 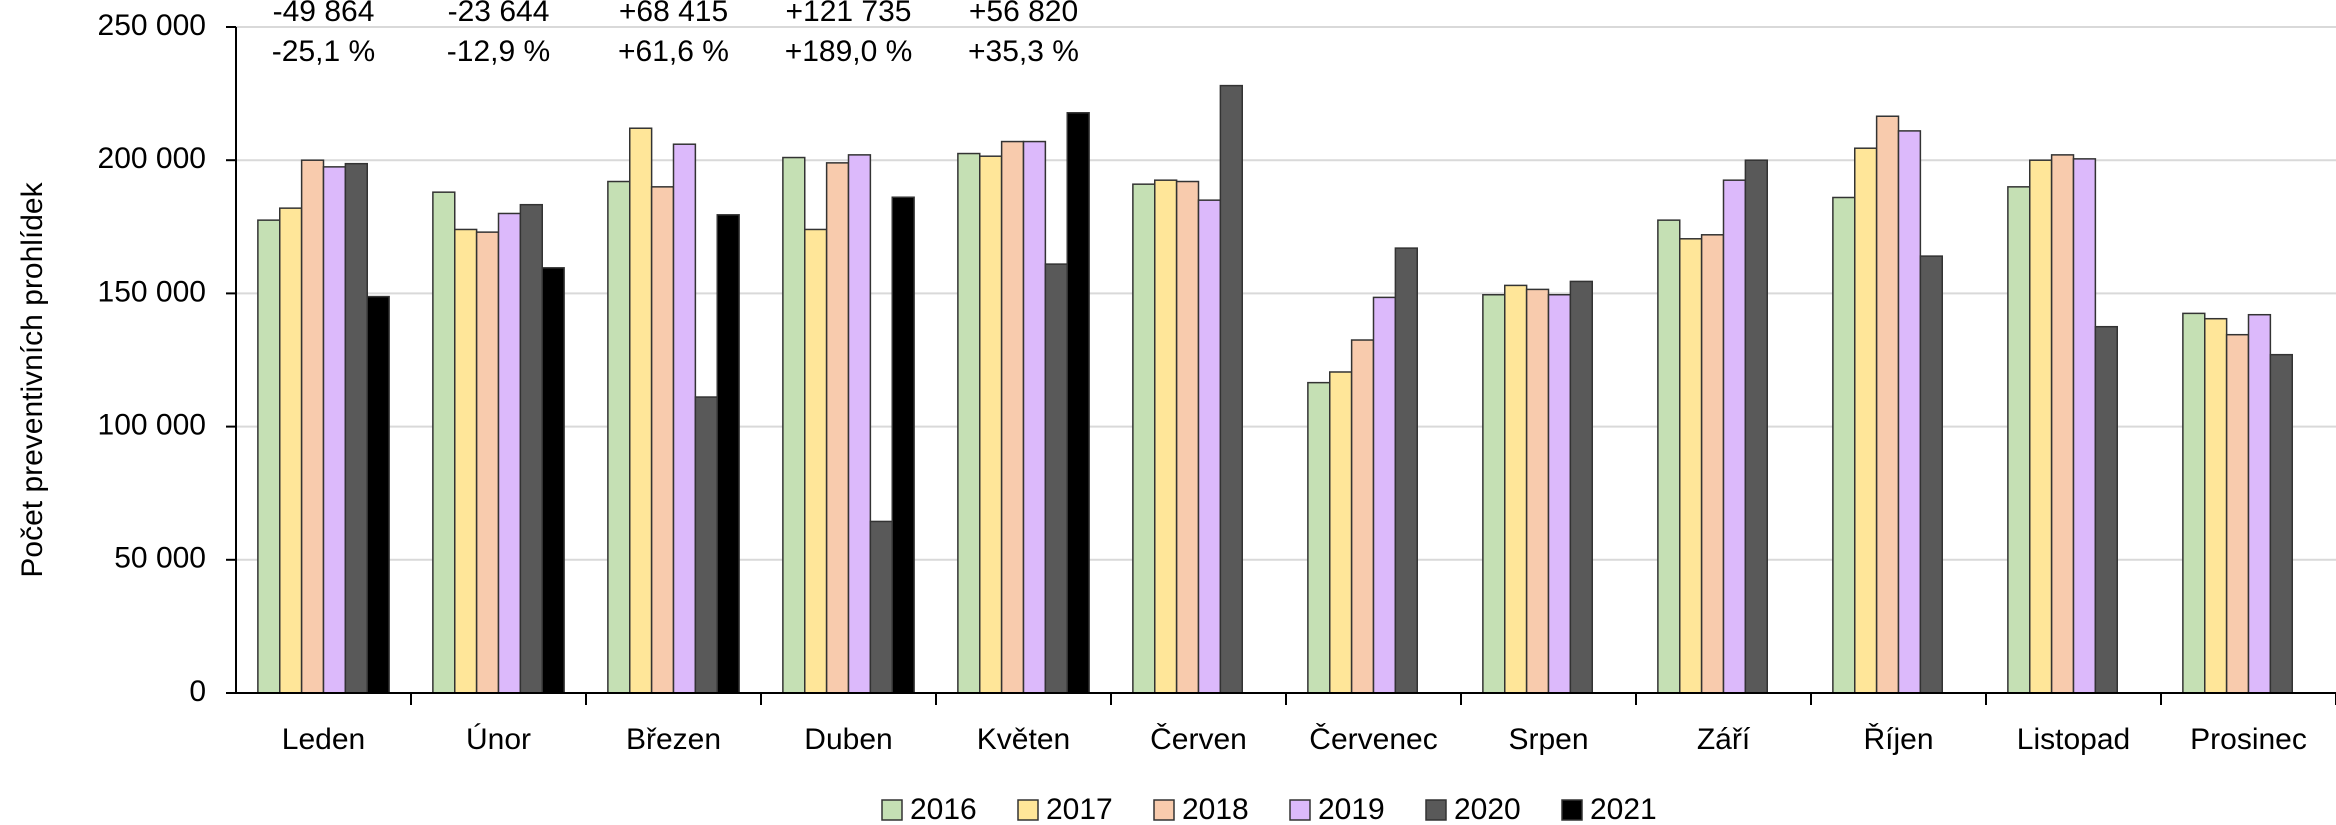 What do you see at coordinates (152, 291) in the screenshot?
I see `y-tick-label: 150 000` at bounding box center [152, 291].